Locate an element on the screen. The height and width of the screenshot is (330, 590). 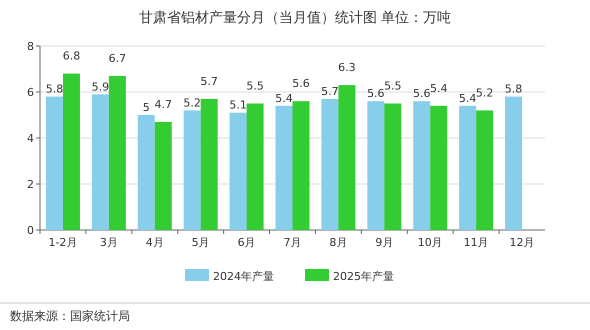
x-tick-label: 7月 is located at coordinates (293, 242).